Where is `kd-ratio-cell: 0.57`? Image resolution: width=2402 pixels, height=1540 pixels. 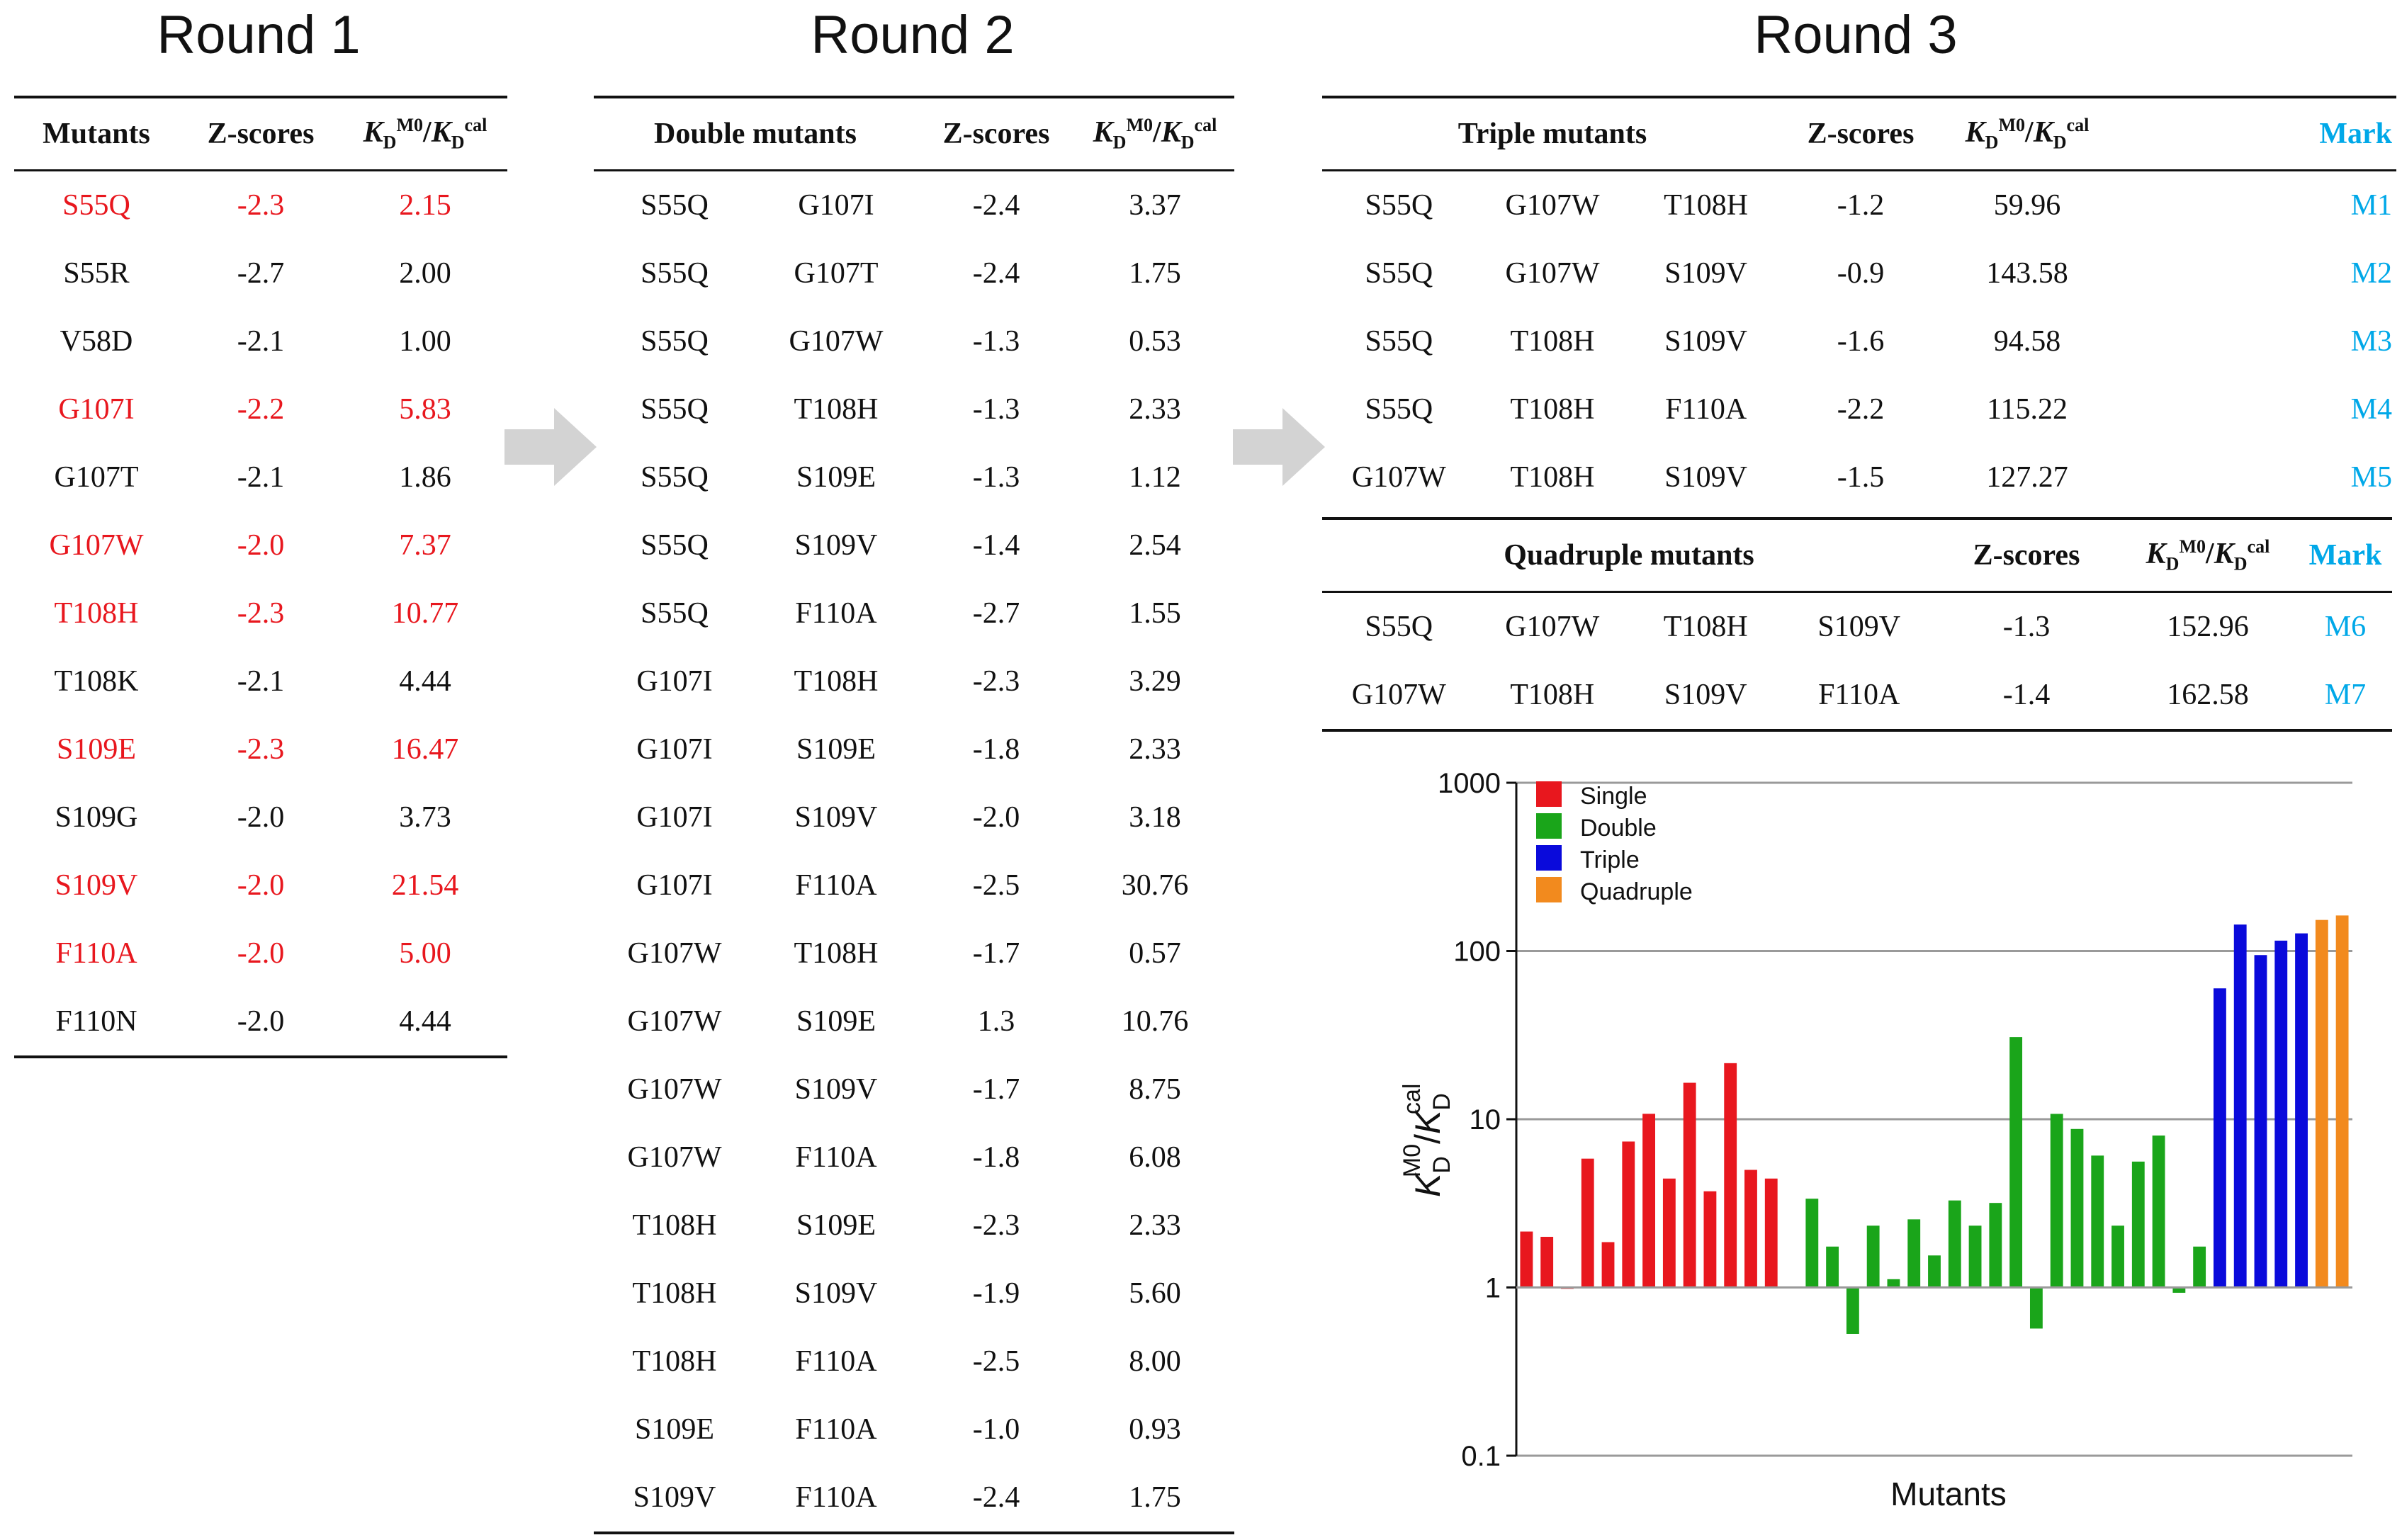 kd-ratio-cell: 0.57 is located at coordinates (1155, 953).